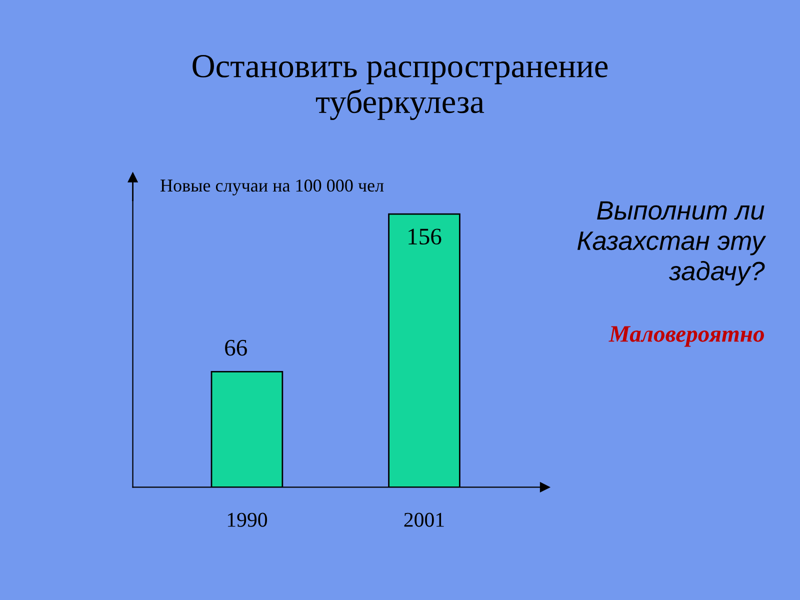 This screenshot has height=600, width=800. I want to click on x-tick-label: 1990, so click(248, 519).